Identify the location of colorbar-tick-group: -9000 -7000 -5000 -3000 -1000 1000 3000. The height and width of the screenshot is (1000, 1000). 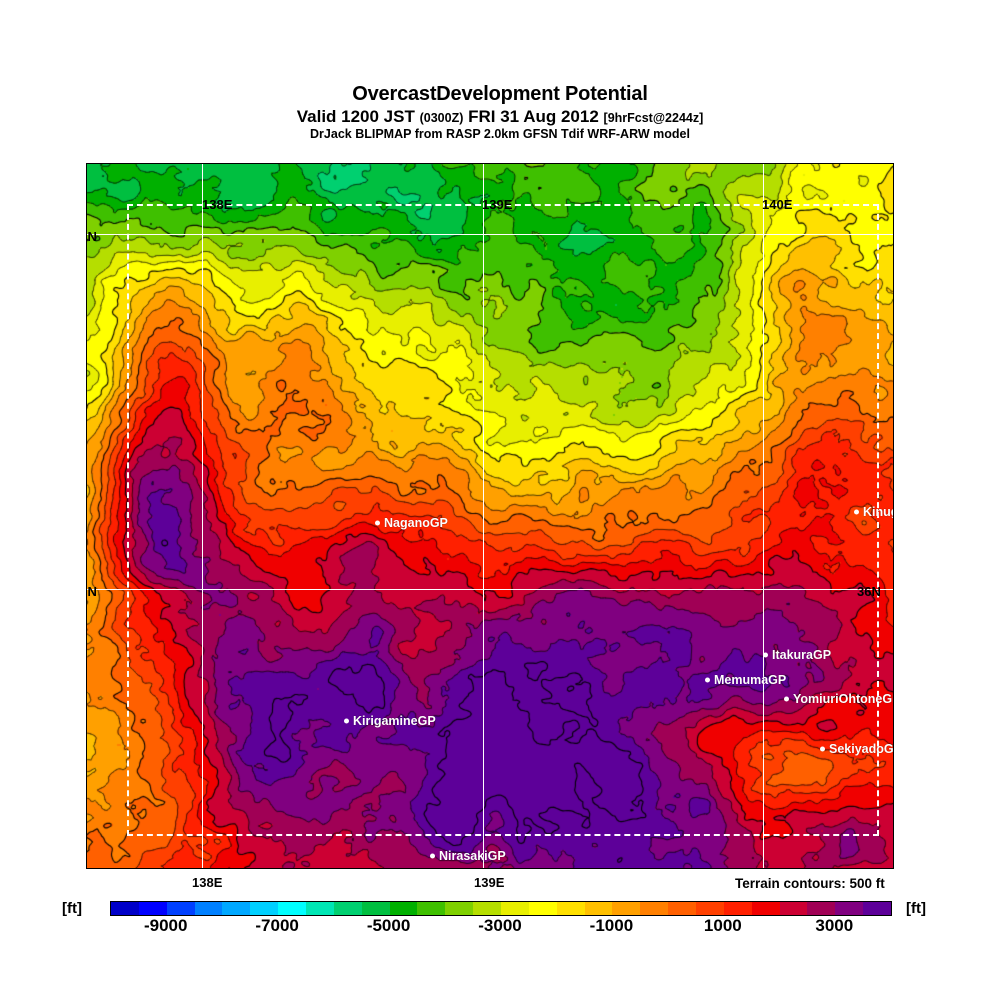
(500, 927).